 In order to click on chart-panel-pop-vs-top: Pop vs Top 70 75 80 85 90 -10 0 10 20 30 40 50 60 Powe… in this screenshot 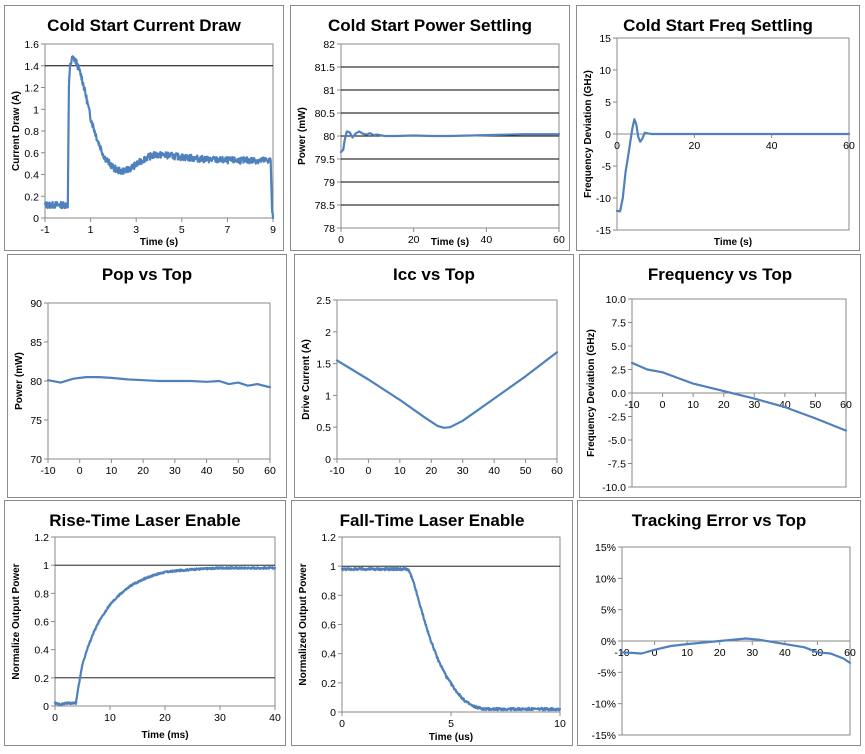, I will do `click(147, 376)`.